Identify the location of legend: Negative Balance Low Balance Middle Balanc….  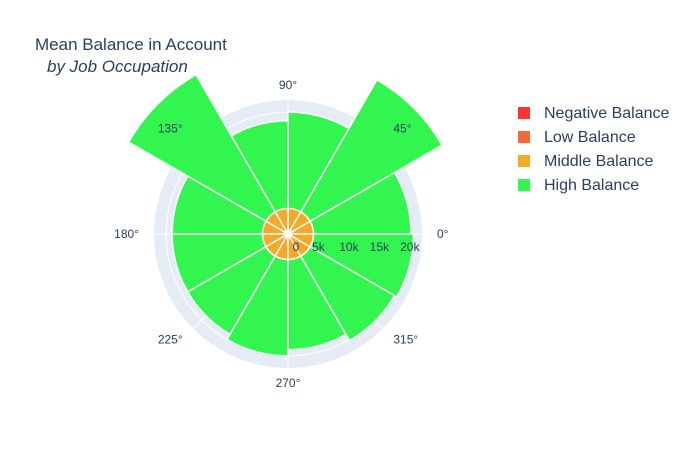
(594, 149).